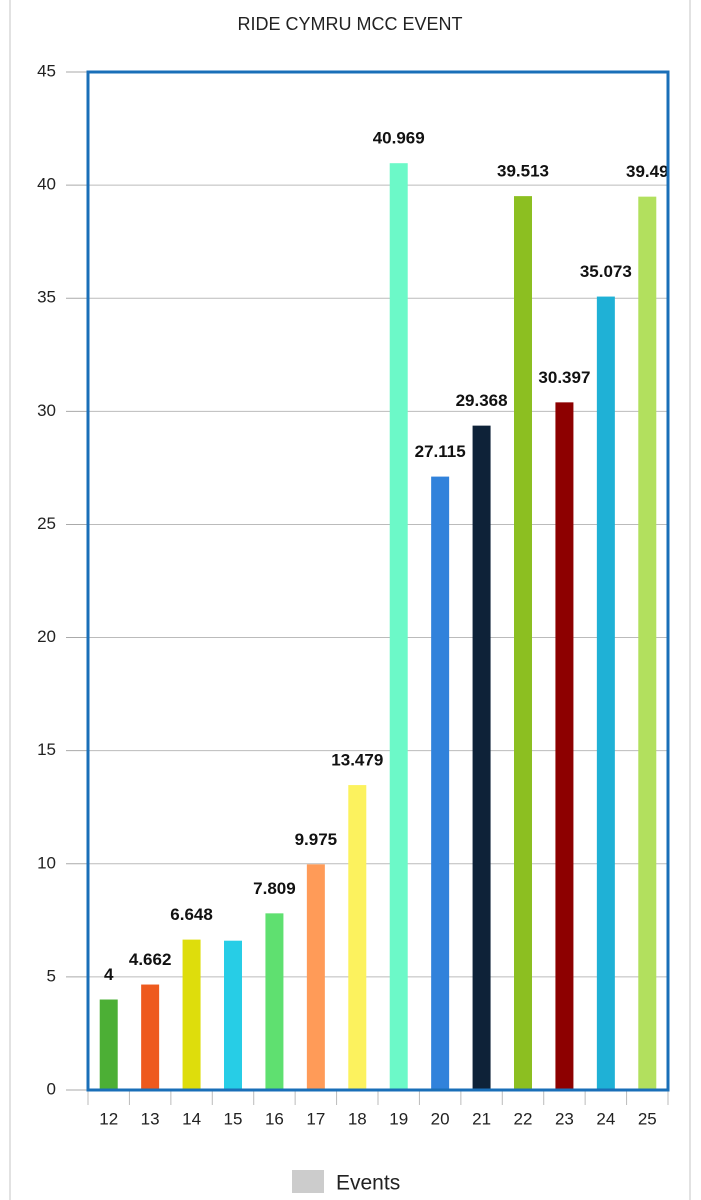 The width and height of the screenshot is (701, 1200). What do you see at coordinates (46, 410) in the screenshot?
I see `y-tick-label: 30` at bounding box center [46, 410].